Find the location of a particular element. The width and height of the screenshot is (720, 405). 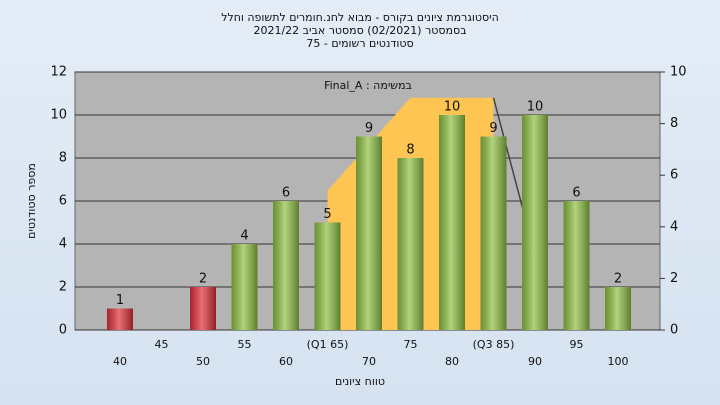

y2-tick-label: 8 is located at coordinates (674, 123).